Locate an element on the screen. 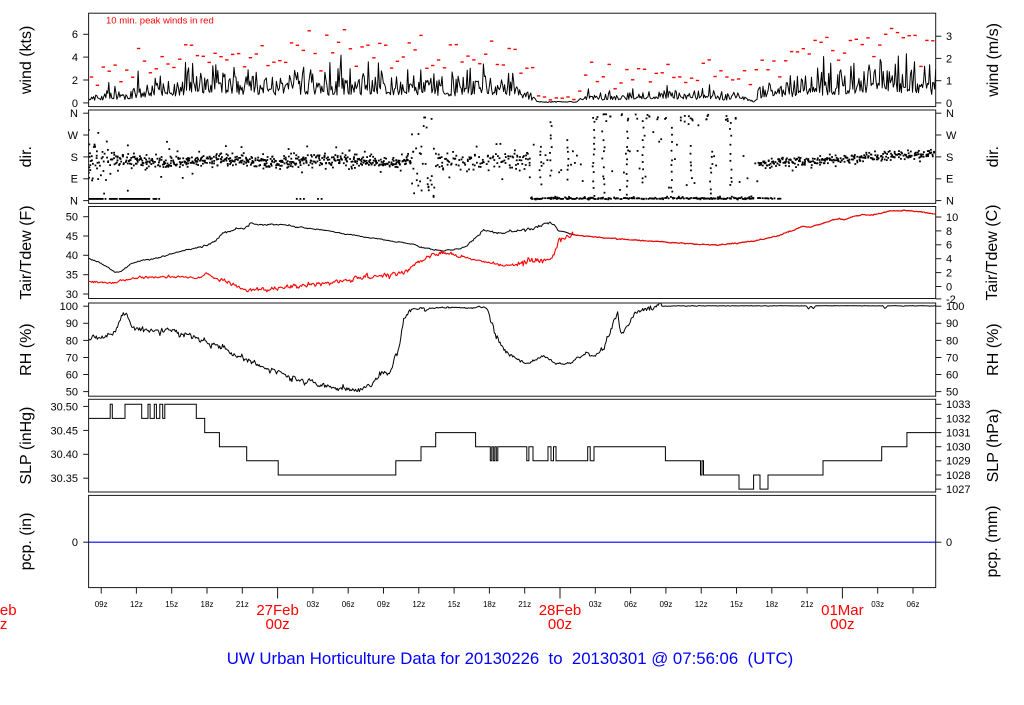 This screenshot has width=1024, height=705. svg-text: 30 is located at coordinates (72, 295).